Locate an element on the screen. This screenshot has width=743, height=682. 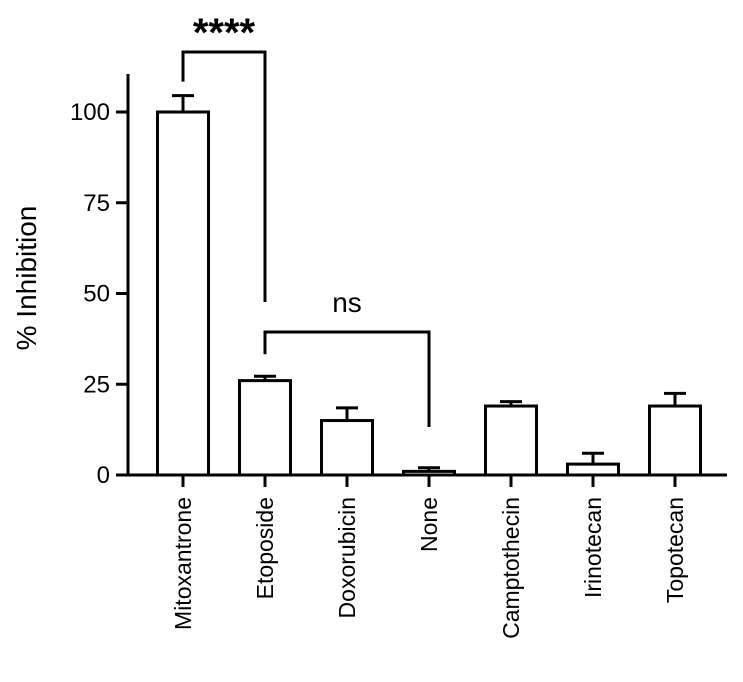
error-bar-irinotecan is located at coordinates (593, 458).